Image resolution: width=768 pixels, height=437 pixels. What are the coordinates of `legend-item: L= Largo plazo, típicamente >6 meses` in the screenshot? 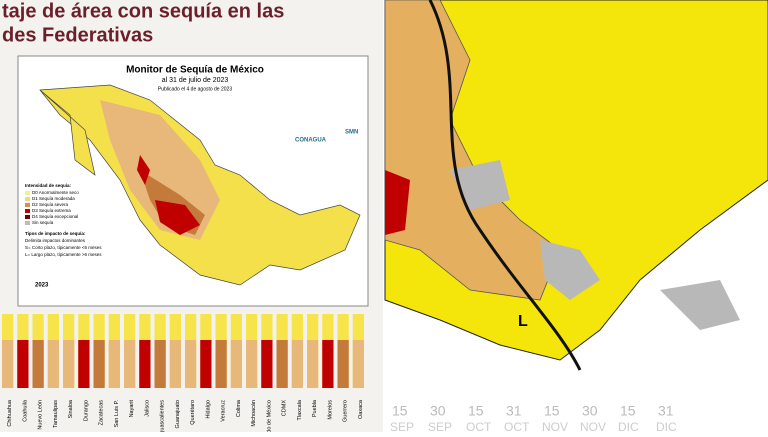 It's located at (63, 254).